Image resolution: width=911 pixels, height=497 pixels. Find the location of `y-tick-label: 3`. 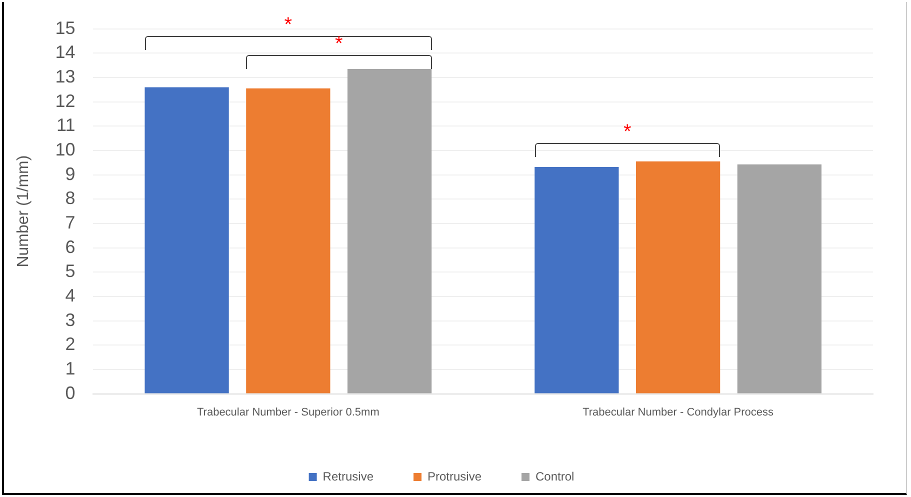

y-tick-label: 3 is located at coordinates (70, 320).